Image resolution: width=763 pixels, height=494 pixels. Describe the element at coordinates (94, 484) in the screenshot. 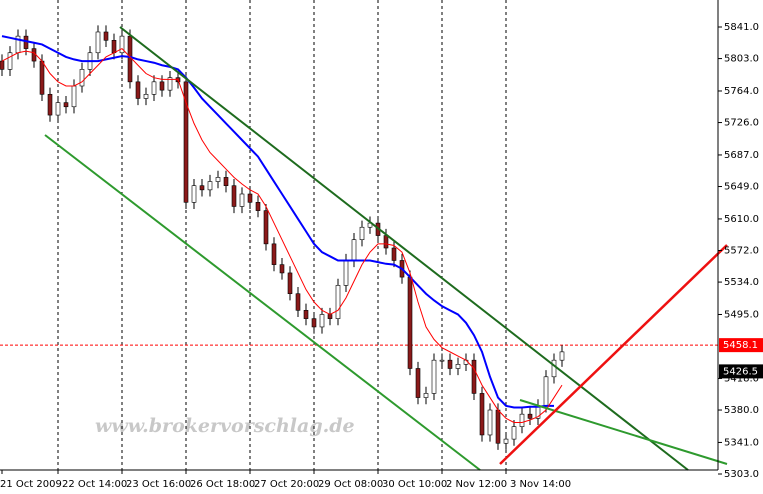

I see `x-tick-label: 22 Oct 14:00` at that location.